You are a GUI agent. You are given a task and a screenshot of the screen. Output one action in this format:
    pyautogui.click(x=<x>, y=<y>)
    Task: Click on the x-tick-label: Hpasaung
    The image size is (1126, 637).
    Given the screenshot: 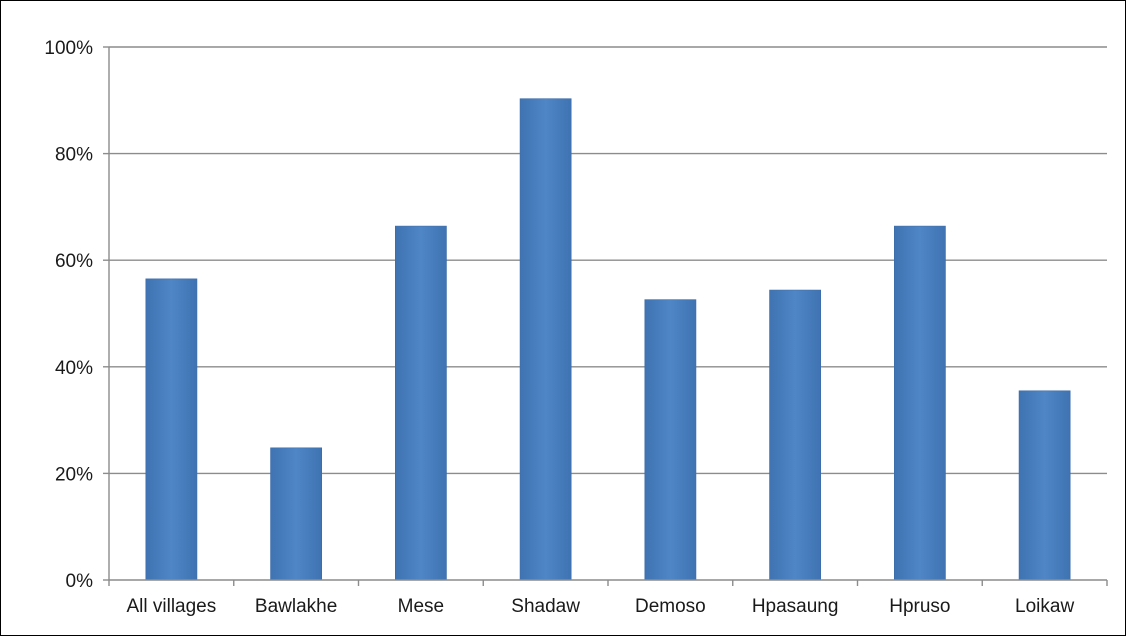 What is the action you would take?
    pyautogui.click(x=795, y=606)
    